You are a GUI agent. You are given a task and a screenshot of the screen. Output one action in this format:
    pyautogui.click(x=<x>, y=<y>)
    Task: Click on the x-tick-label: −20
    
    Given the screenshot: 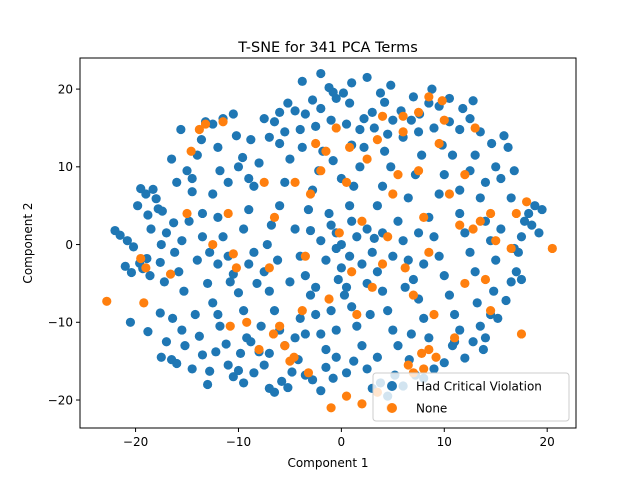 What is the action you would take?
    pyautogui.click(x=135, y=442)
    